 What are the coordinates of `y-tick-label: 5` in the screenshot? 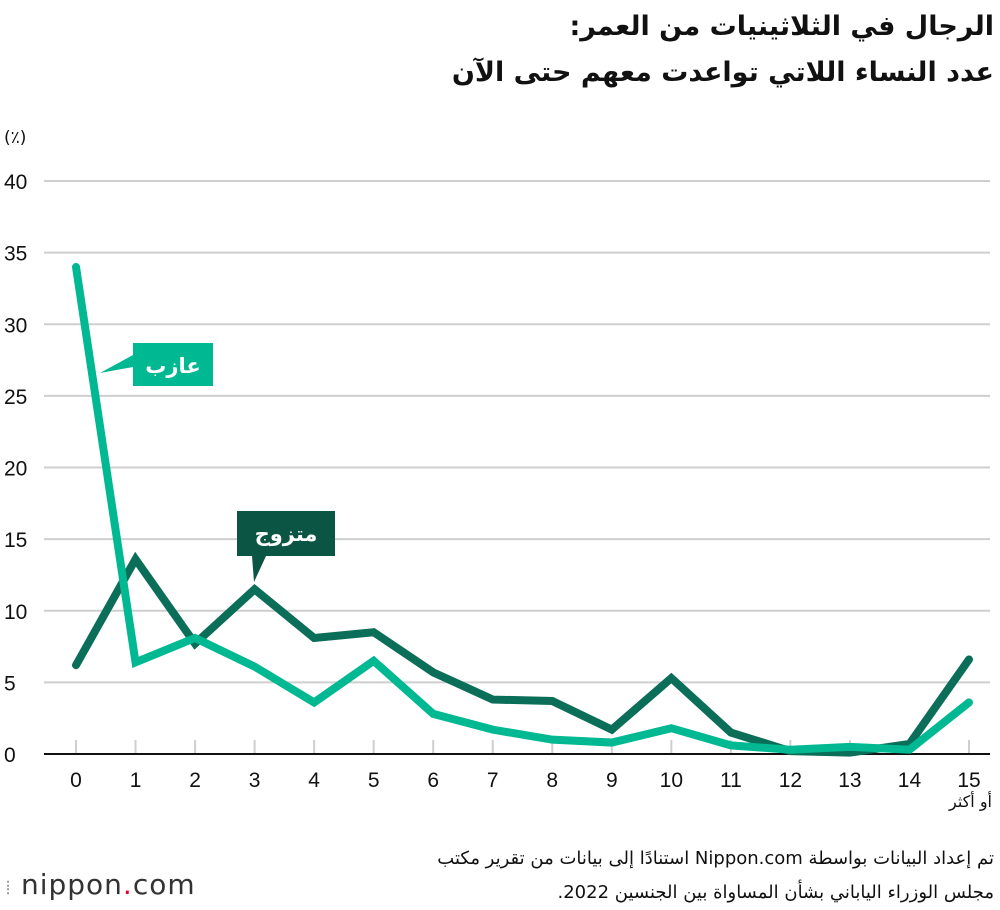 It's located at (10, 683).